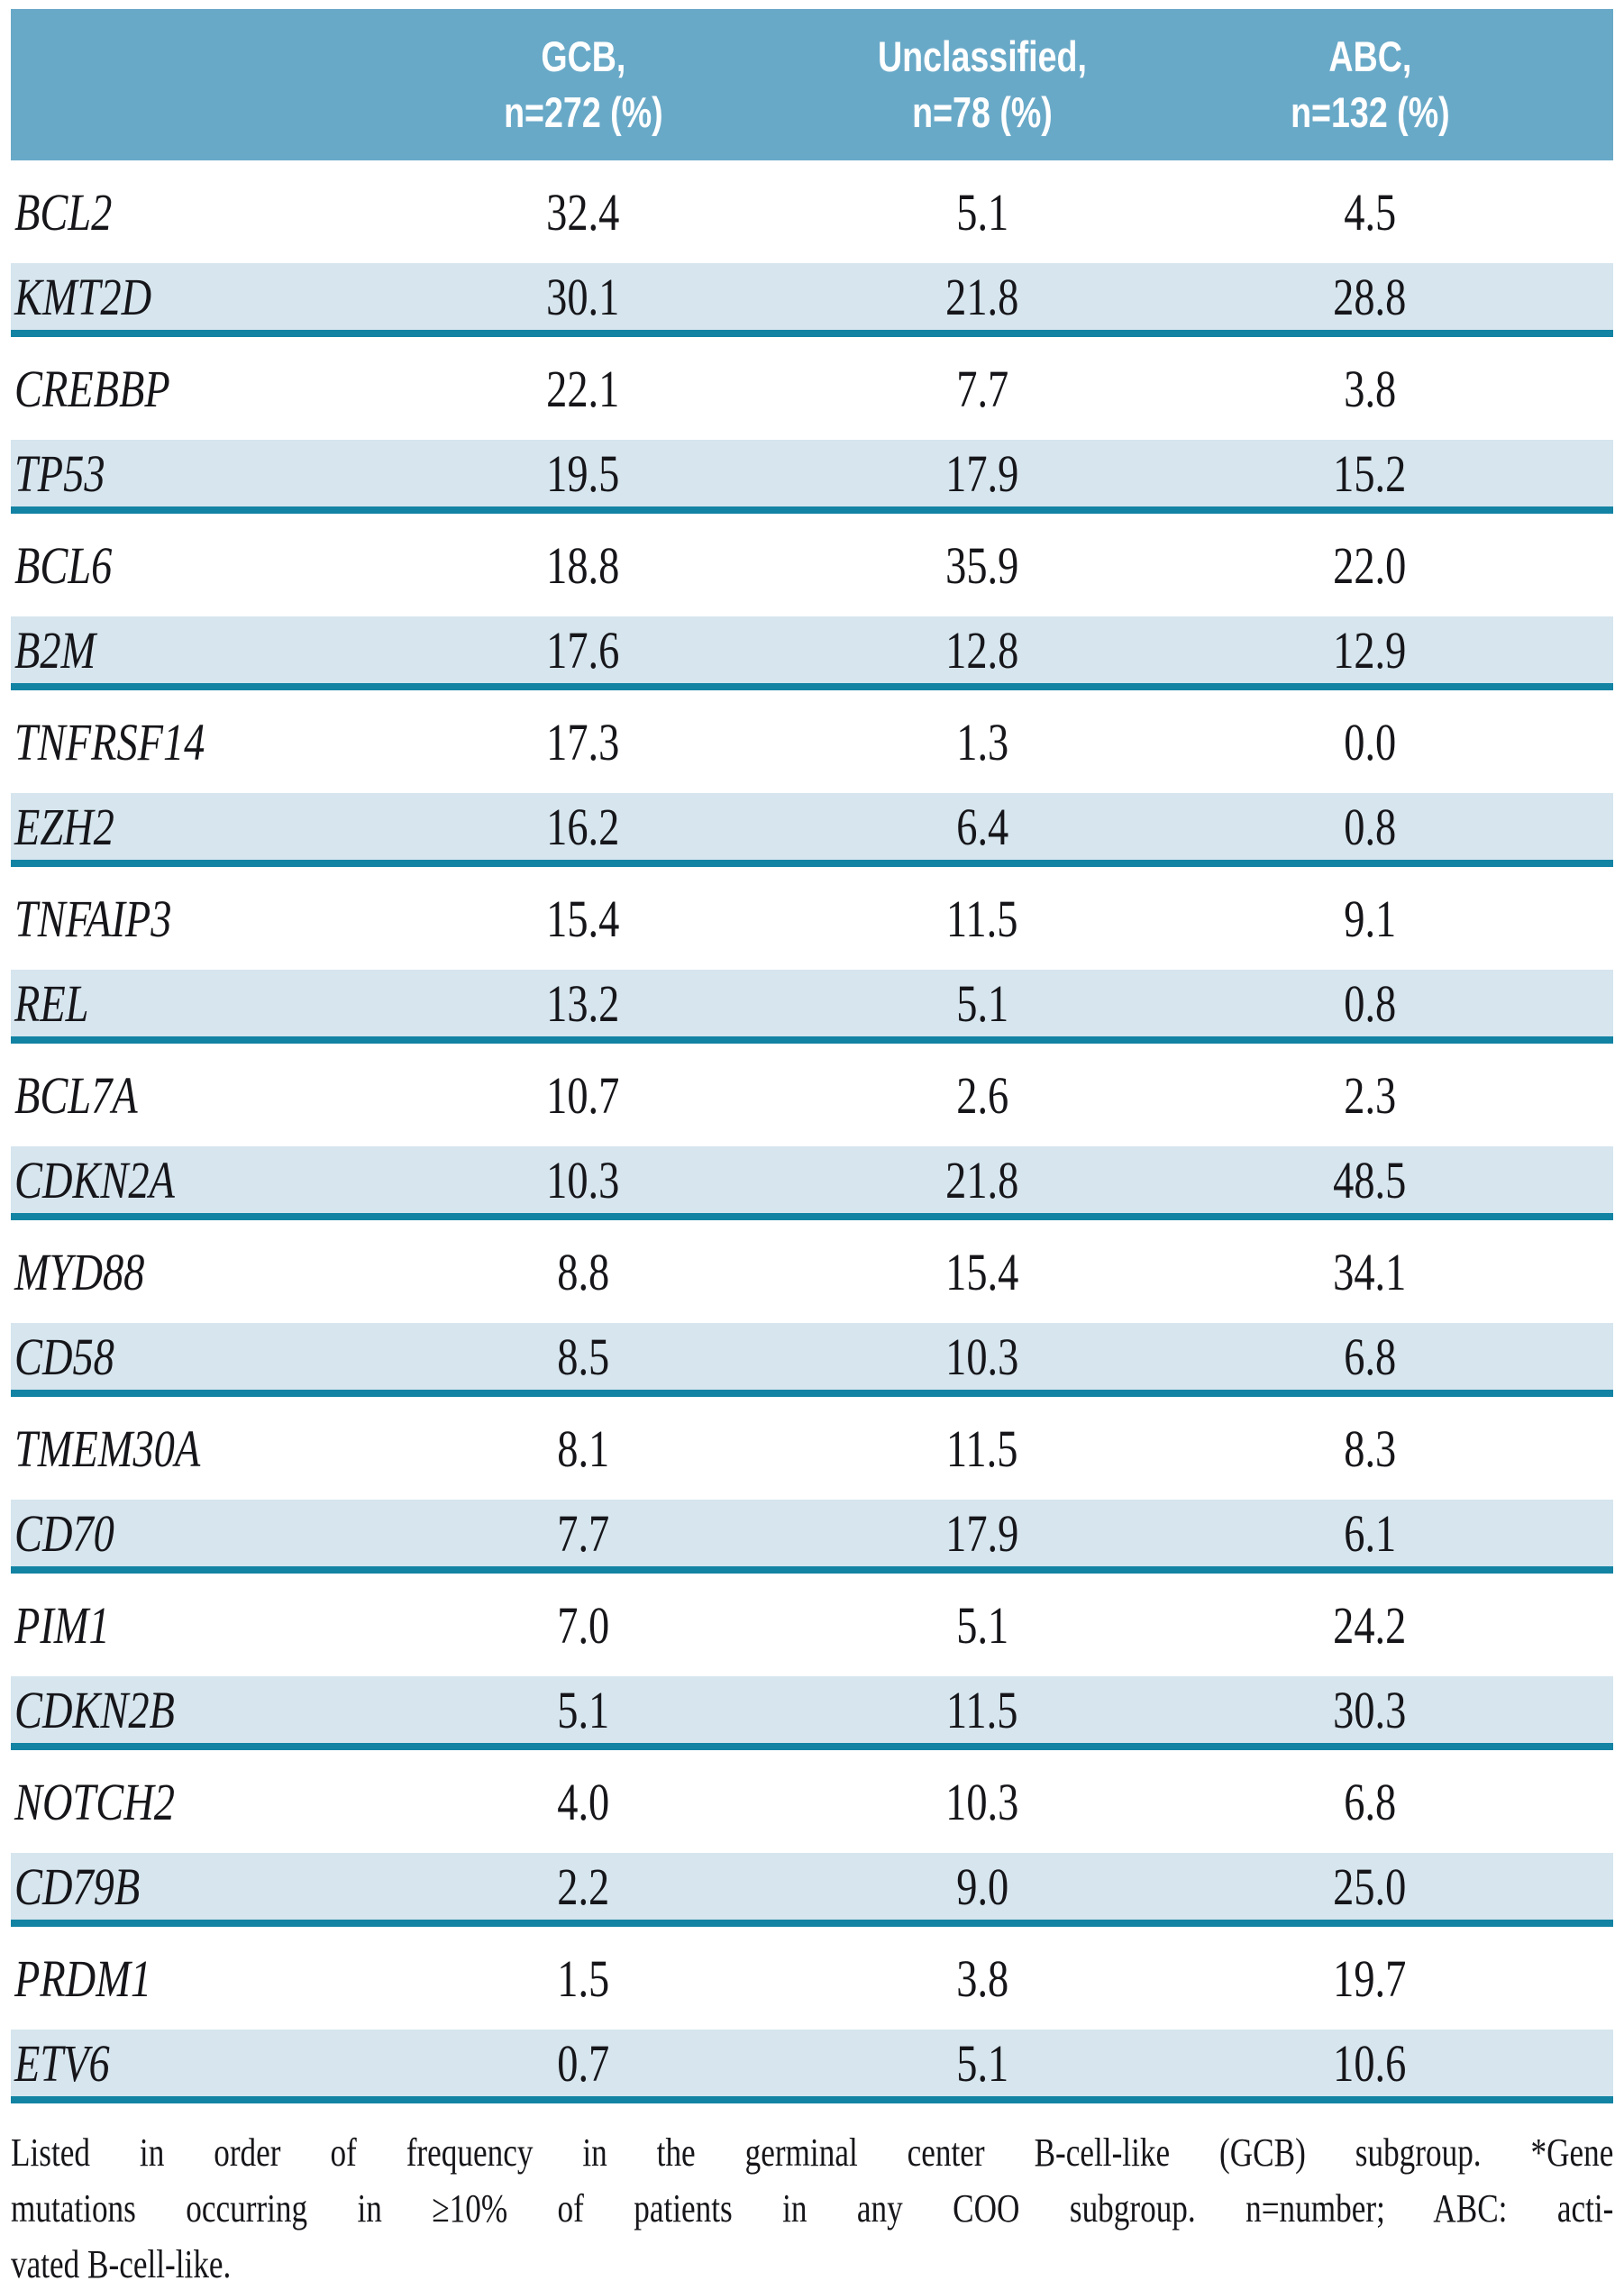  What do you see at coordinates (583, 918) in the screenshot?
I see `gcb-value: 15.4` at bounding box center [583, 918].